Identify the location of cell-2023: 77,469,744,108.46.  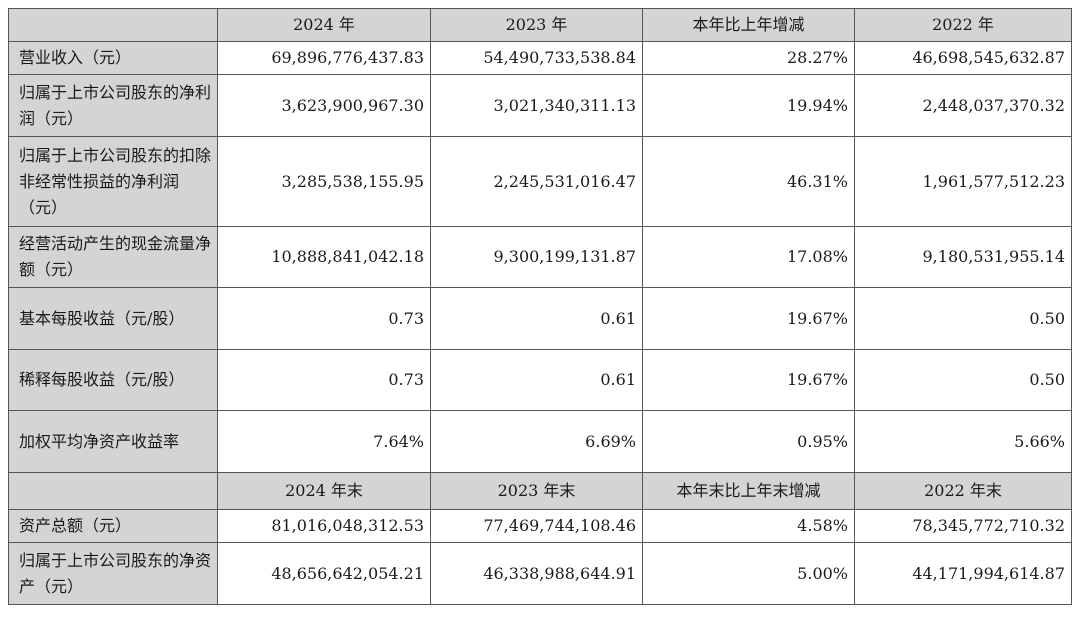
(536, 526).